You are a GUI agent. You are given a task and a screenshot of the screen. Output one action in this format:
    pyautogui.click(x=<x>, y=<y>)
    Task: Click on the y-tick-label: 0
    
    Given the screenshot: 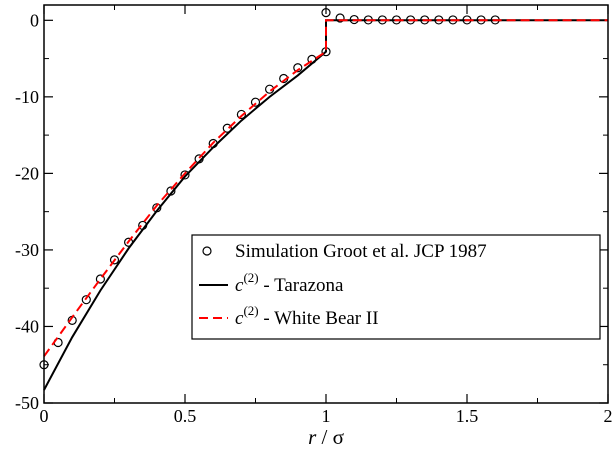 What is the action you would take?
    pyautogui.click(x=34, y=20)
    